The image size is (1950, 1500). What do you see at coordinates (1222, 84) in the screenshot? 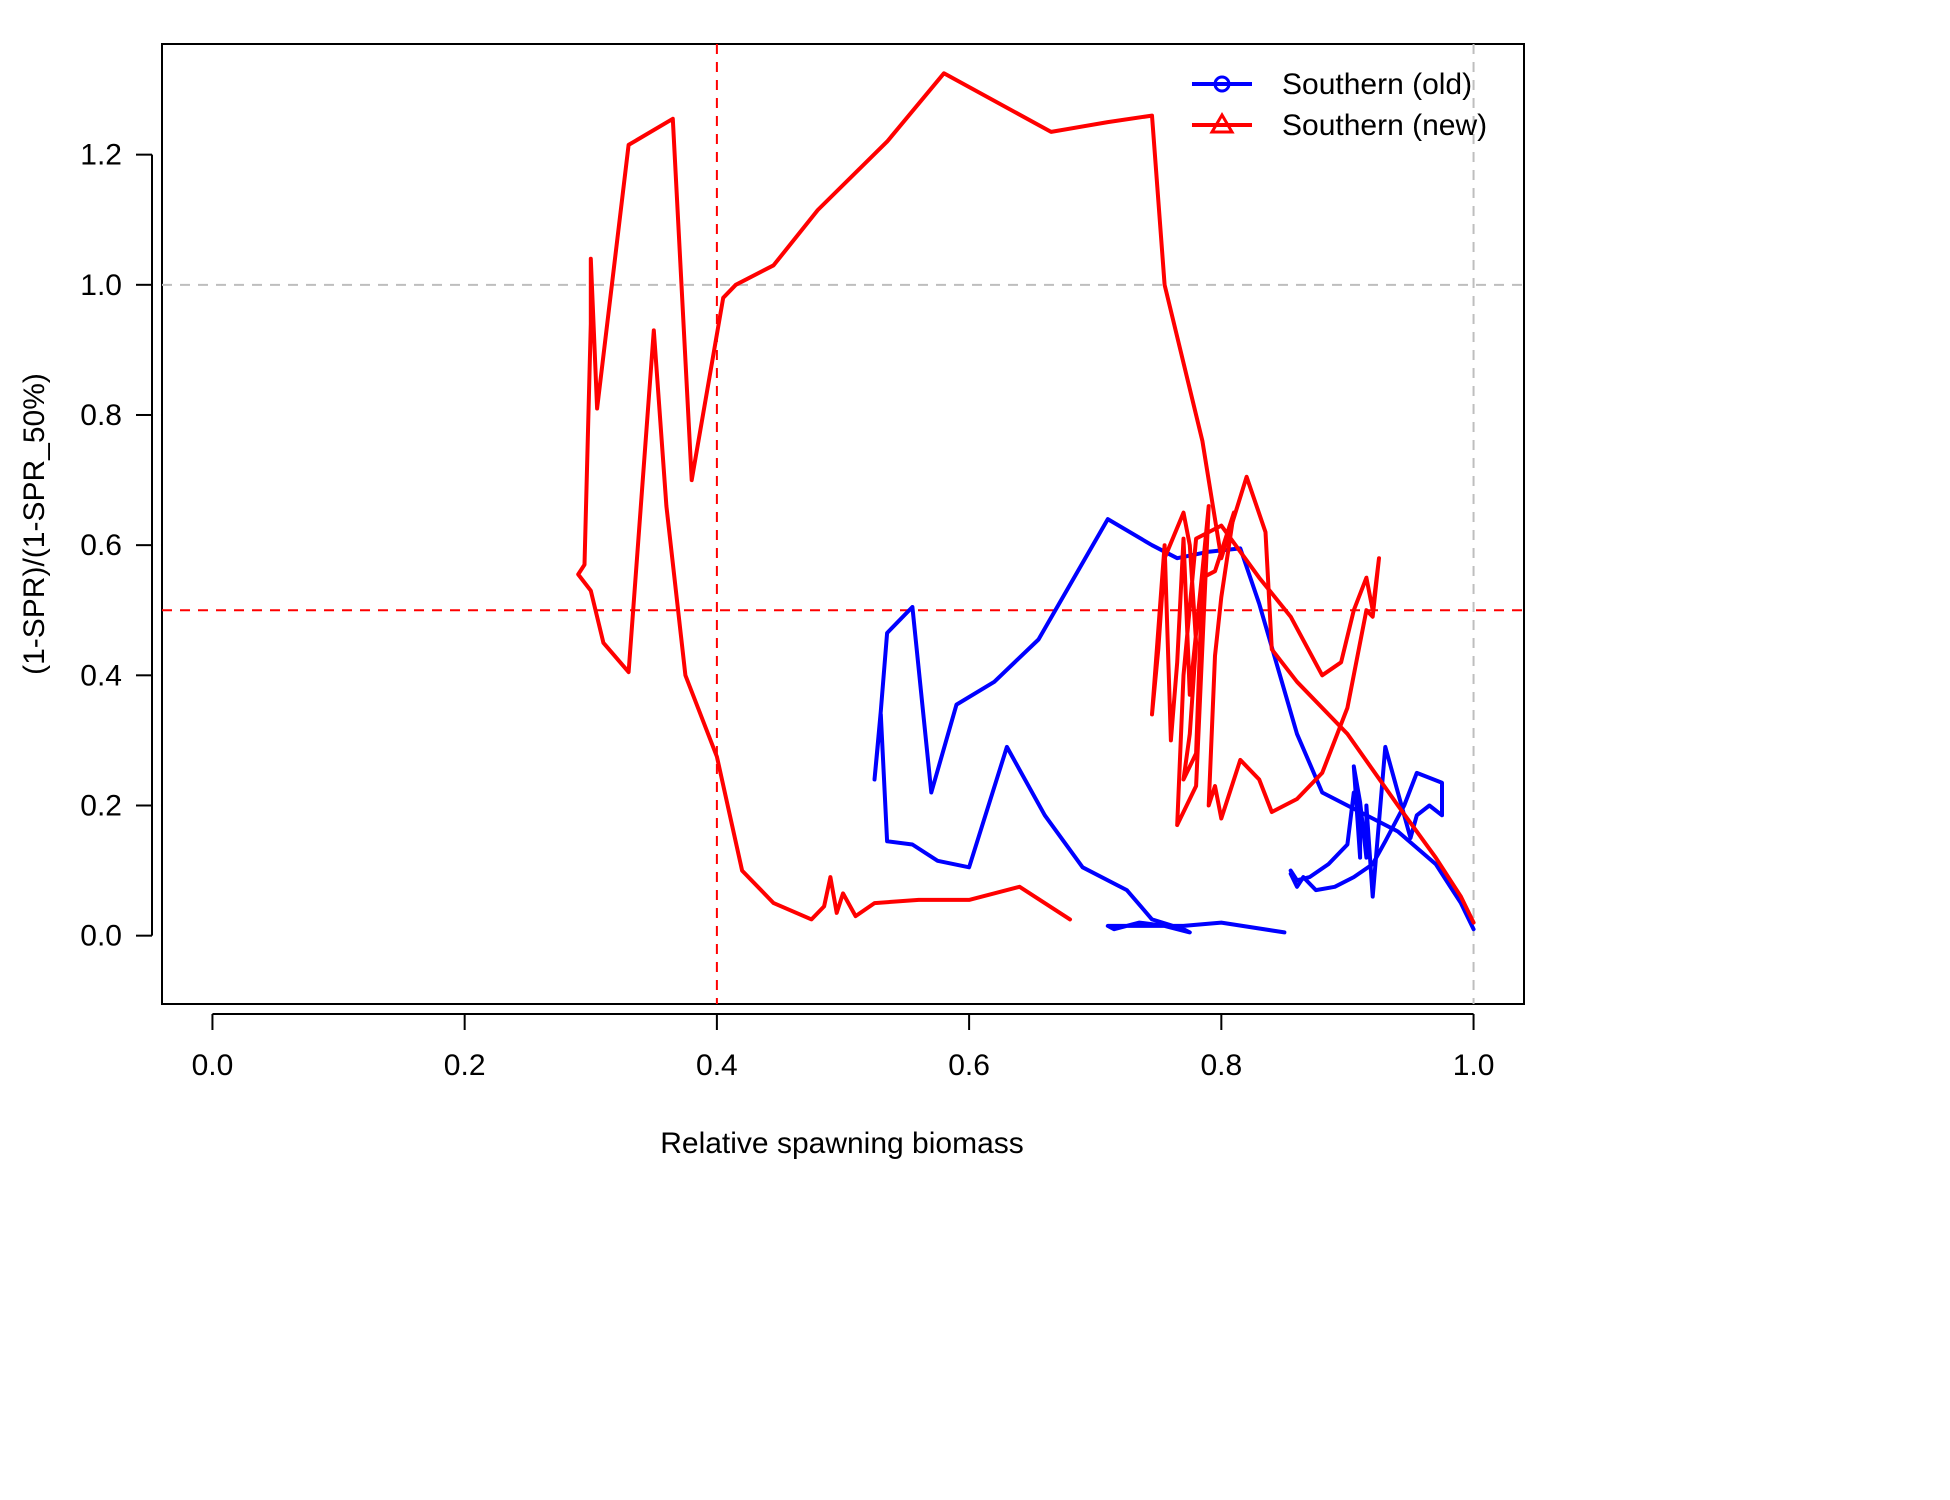
I see `legend-circle-marker` at bounding box center [1222, 84].